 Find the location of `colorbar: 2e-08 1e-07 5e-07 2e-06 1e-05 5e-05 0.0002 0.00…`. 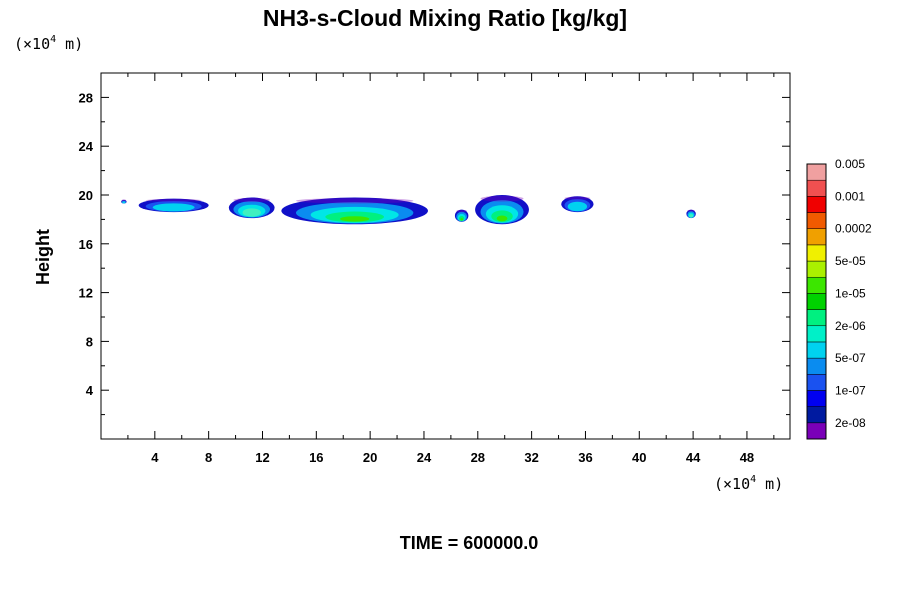

colorbar: 2e-08 1e-07 5e-07 2e-06 1e-05 5e-05 0.0002 0.00… is located at coordinates (839, 298).